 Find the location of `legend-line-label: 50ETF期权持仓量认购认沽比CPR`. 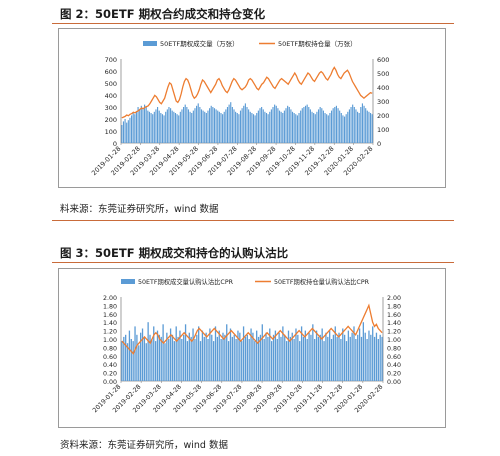

legend-line-label: 50ETF期权持仓量认购认沽比CPR is located at coordinates (322, 281).